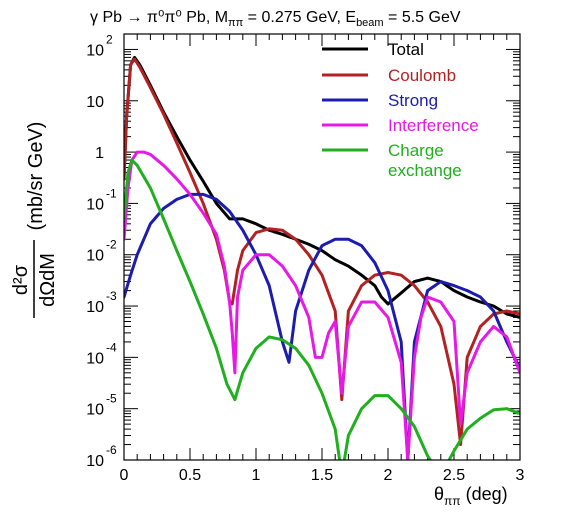 Image resolution: width=581 pixels, height=513 pixels. What do you see at coordinates (124, 475) in the screenshot?
I see `x-tick-label: 0` at bounding box center [124, 475].